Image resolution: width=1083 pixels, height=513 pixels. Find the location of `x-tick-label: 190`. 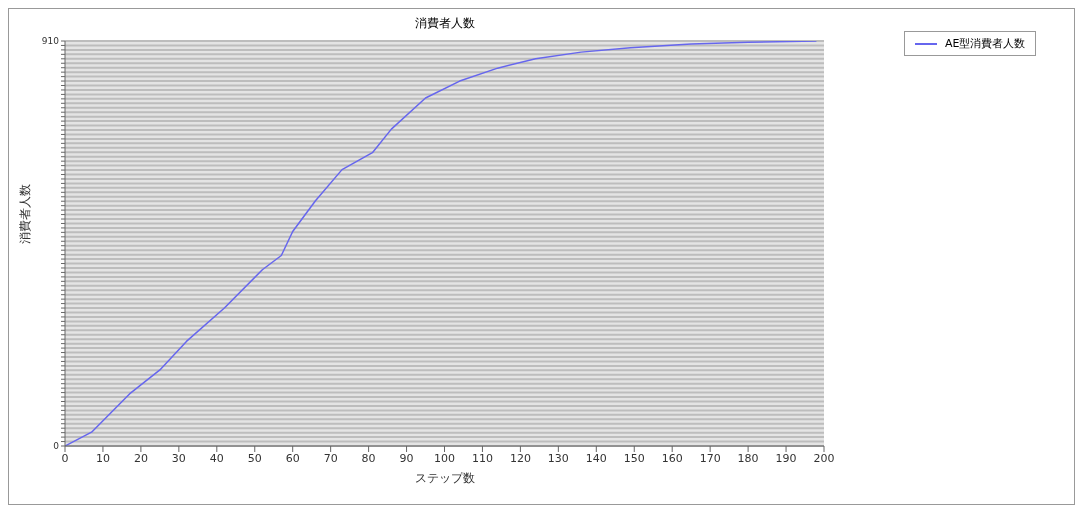

x-tick-label: 190 is located at coordinates (786, 458).